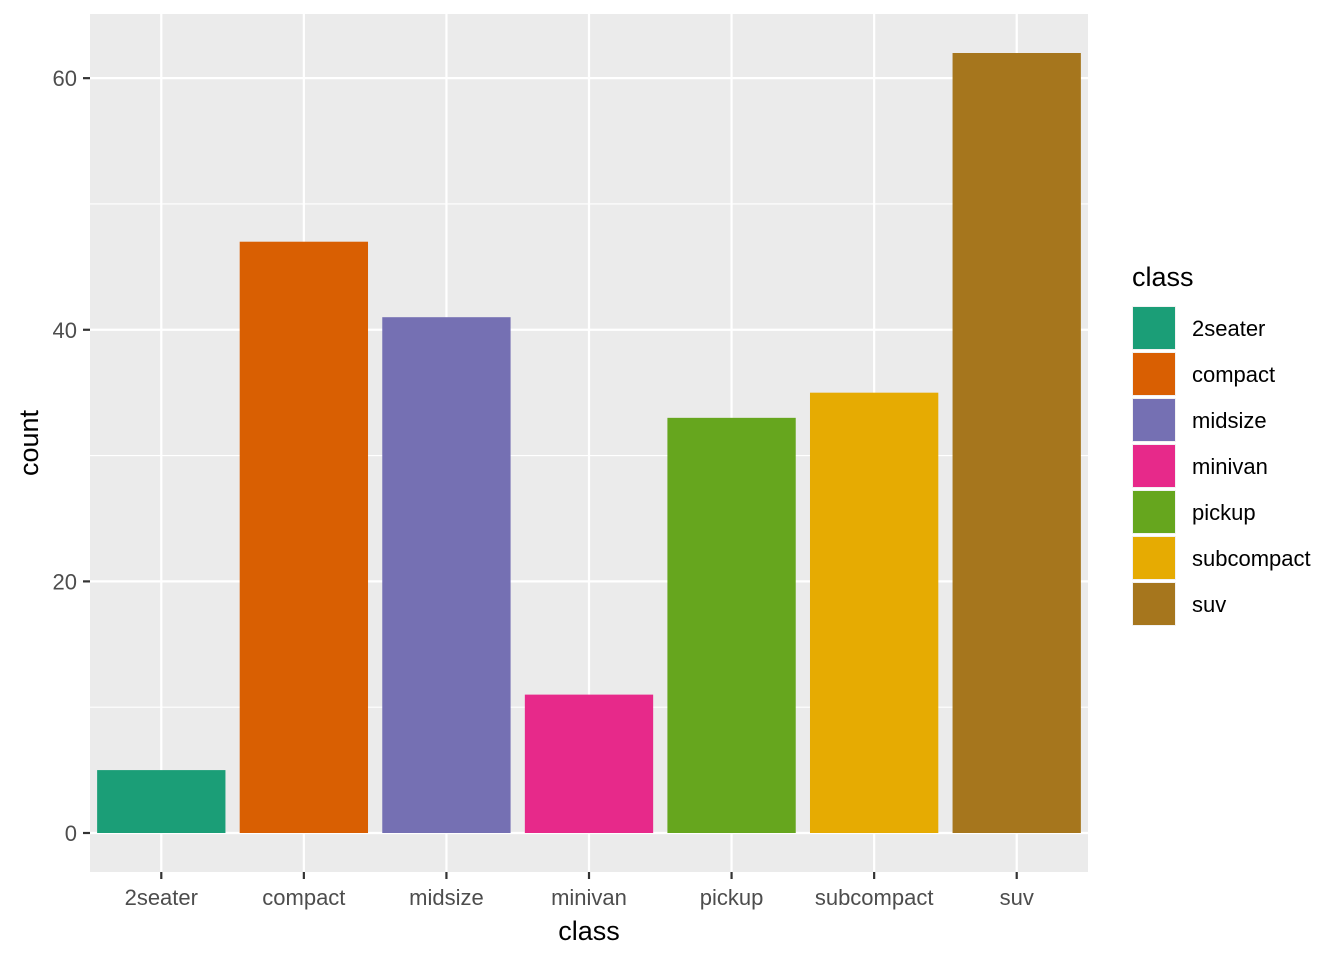  Describe the element at coordinates (1154, 466) in the screenshot. I see `legend-swatch-minivan` at that location.